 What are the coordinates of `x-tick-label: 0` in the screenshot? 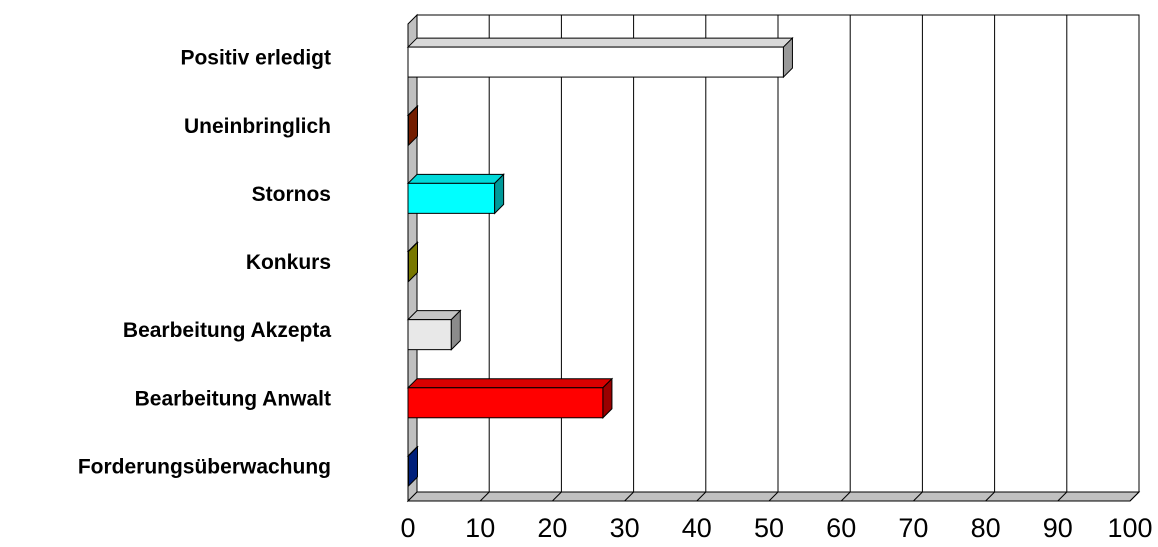 It's located at (407, 528).